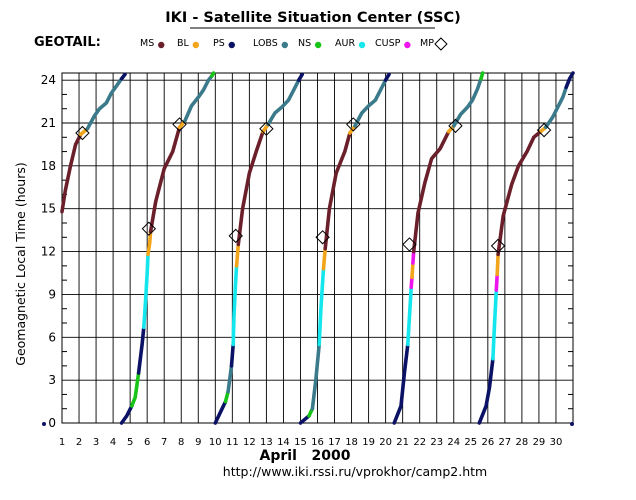  I want to click on x-tick-label: 24, so click(453, 442).